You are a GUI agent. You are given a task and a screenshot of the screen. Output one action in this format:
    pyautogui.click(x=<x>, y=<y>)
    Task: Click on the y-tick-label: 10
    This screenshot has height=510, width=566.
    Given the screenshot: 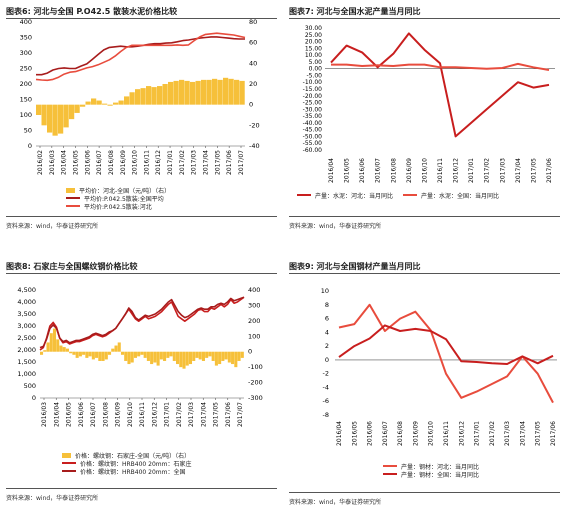 What is the action you would take?
    pyautogui.click(x=325, y=291)
    